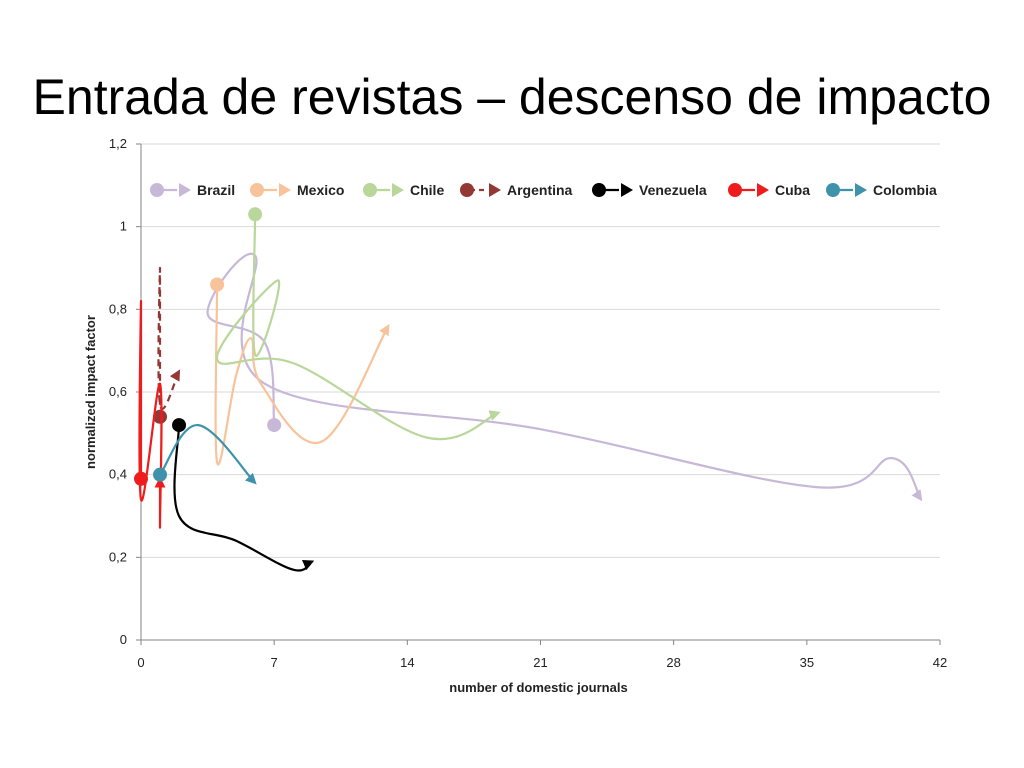 The height and width of the screenshot is (768, 1024). I want to click on legend-label: Mexico, so click(320, 190).